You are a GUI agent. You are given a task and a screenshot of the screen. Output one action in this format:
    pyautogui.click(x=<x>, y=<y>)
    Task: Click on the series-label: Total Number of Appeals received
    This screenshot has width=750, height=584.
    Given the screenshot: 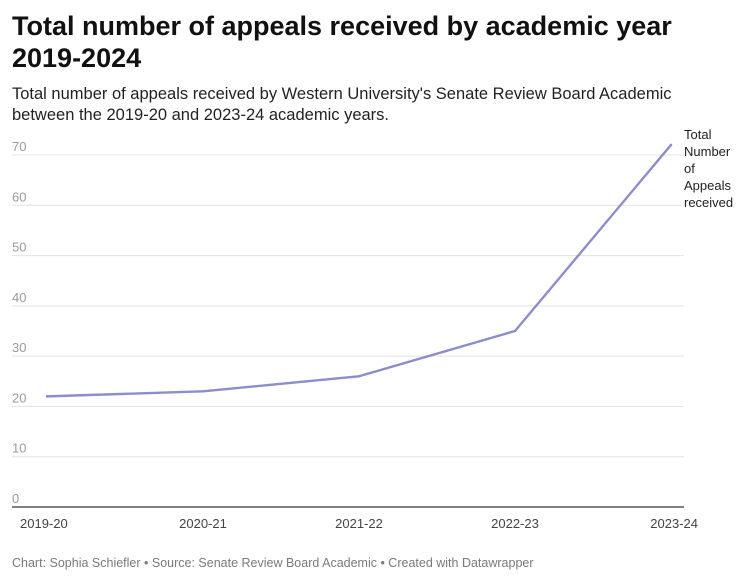 What is the action you would take?
    pyautogui.click(x=708, y=168)
    